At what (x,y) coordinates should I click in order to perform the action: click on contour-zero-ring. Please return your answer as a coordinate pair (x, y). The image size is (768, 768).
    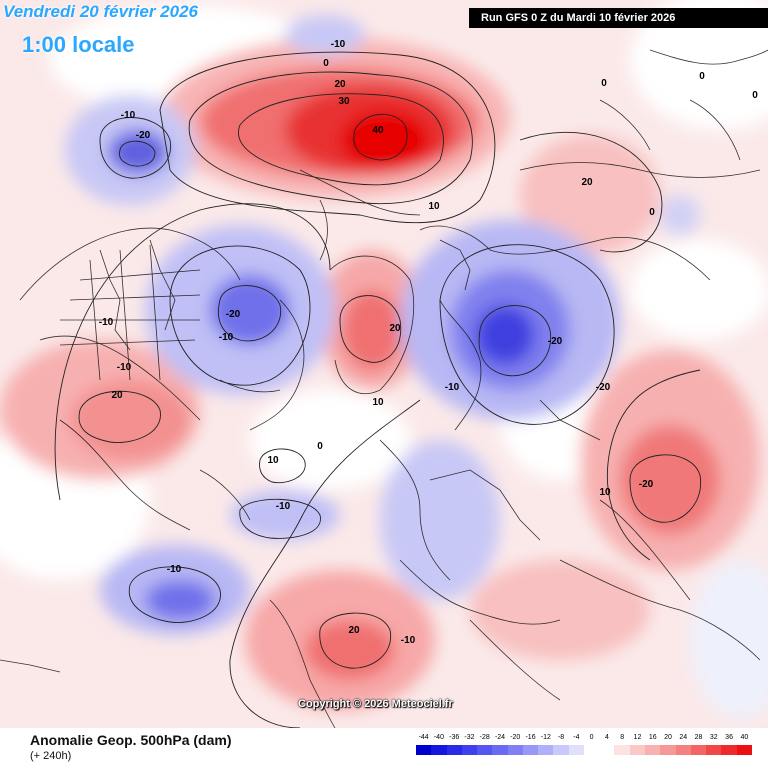
    Looking at the image, I should click on (192, 352).